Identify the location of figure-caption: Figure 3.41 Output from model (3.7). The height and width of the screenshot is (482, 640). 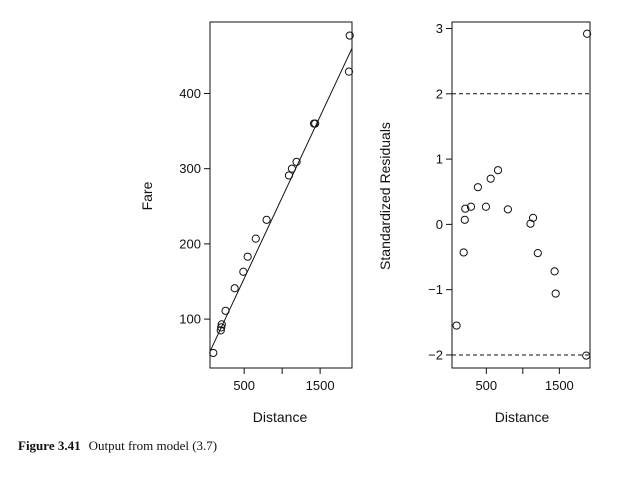
(117, 446).